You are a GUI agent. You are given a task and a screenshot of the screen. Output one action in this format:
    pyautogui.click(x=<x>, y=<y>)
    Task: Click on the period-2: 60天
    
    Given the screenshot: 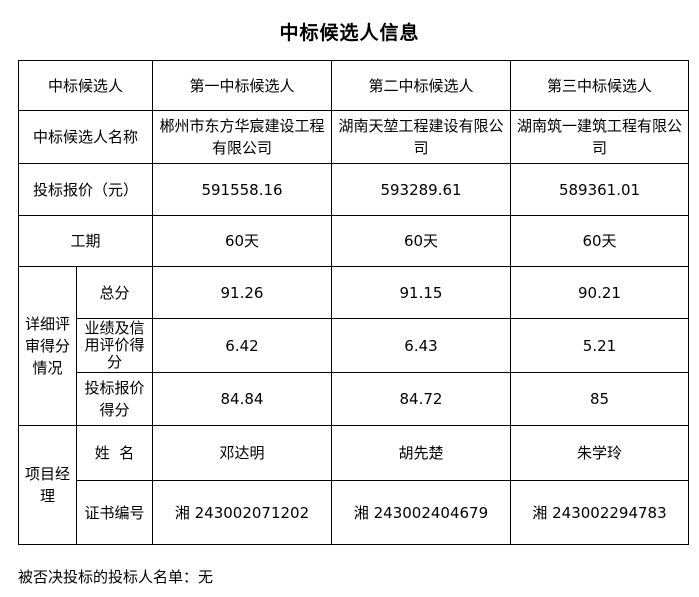 What is the action you would take?
    pyautogui.click(x=421, y=241)
    